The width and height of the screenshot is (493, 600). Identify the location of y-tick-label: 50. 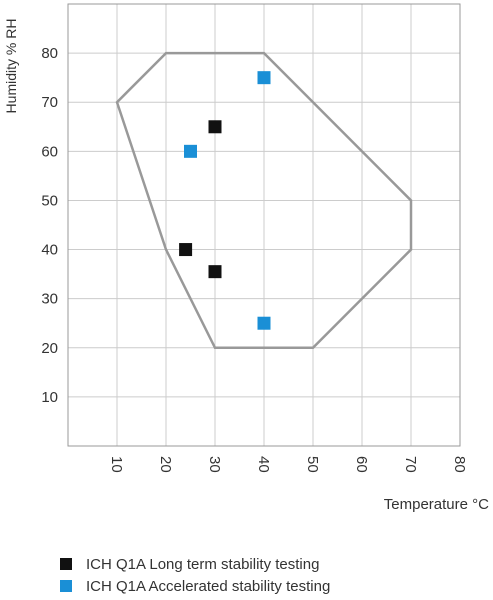
(49, 200).